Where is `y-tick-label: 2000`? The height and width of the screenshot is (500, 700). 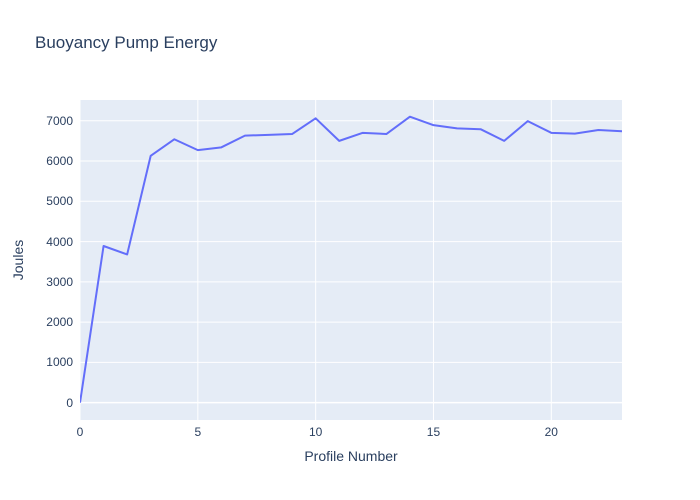
y-tick-label: 2000 is located at coordinates (59, 322).